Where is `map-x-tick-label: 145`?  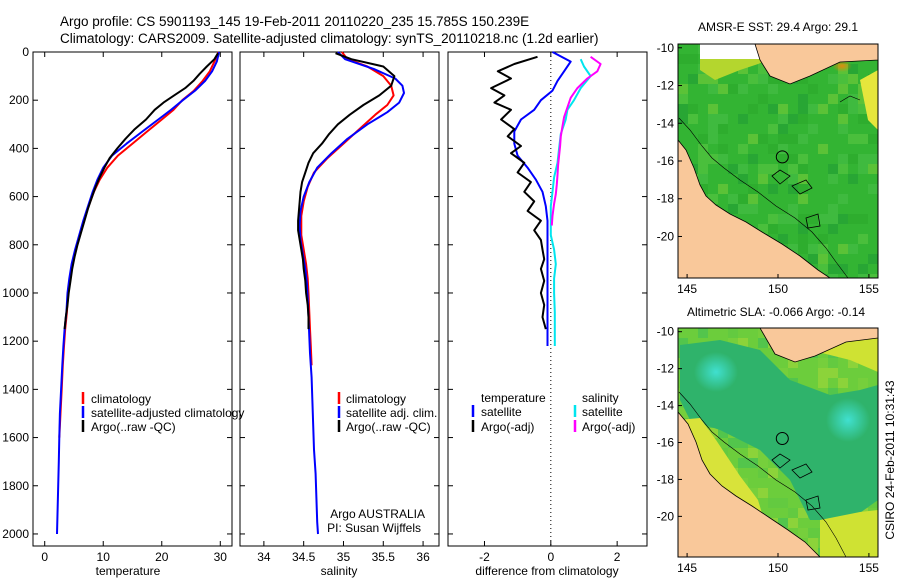
map-x-tick-label: 145 is located at coordinates (687, 568).